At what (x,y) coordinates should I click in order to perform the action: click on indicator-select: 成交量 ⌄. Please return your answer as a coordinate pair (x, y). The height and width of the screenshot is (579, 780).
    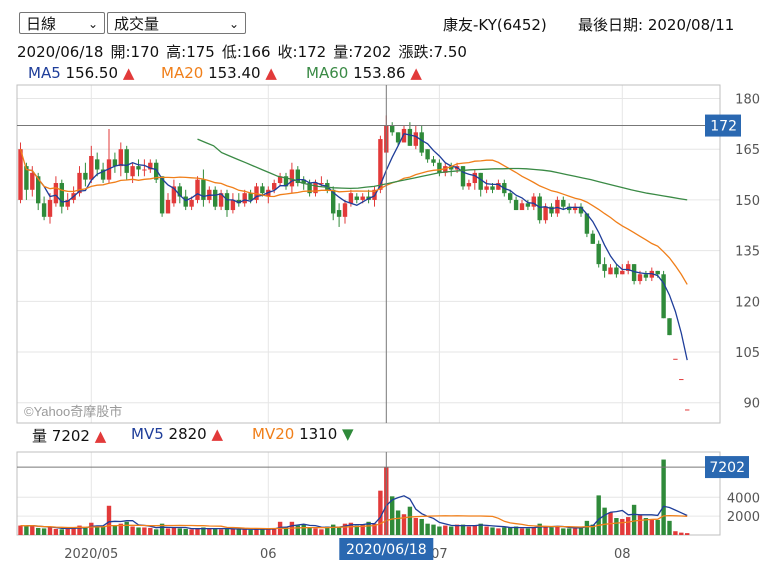
    Looking at the image, I should click on (176, 23).